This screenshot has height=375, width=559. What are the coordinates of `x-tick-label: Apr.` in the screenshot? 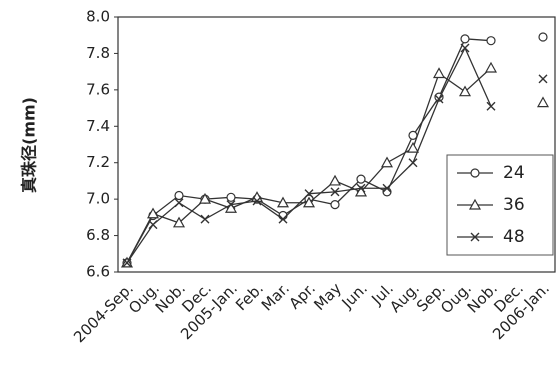 It's located at (302, 295).